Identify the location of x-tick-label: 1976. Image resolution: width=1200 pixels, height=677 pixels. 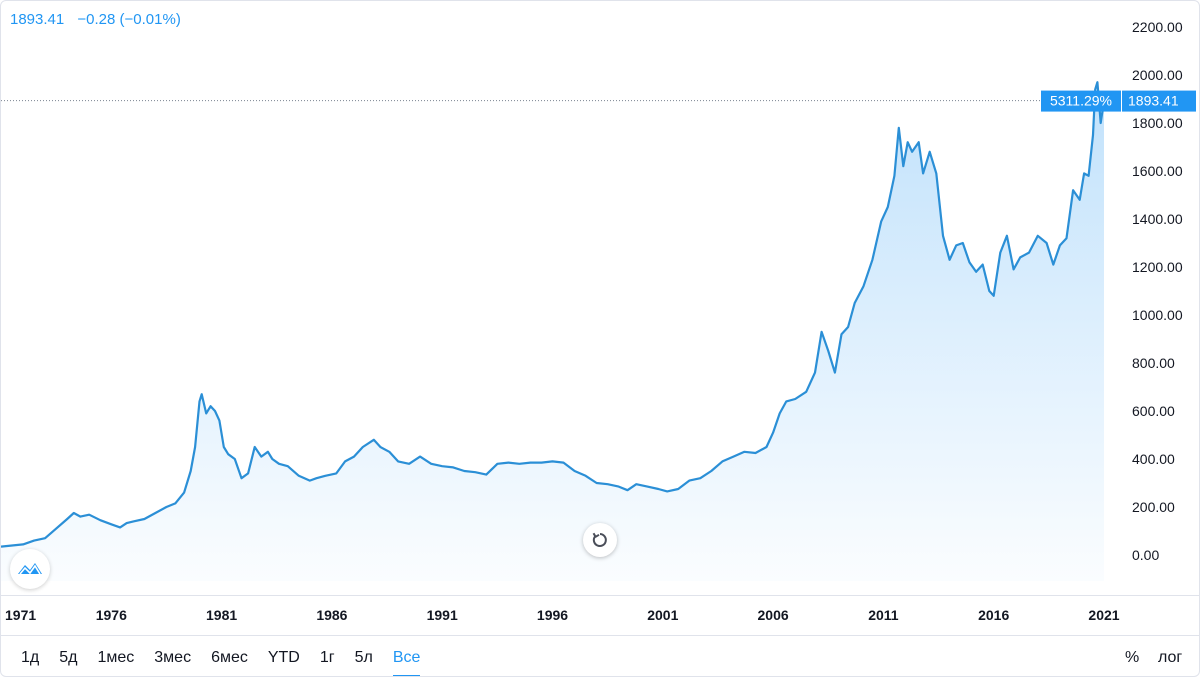
(111, 615).